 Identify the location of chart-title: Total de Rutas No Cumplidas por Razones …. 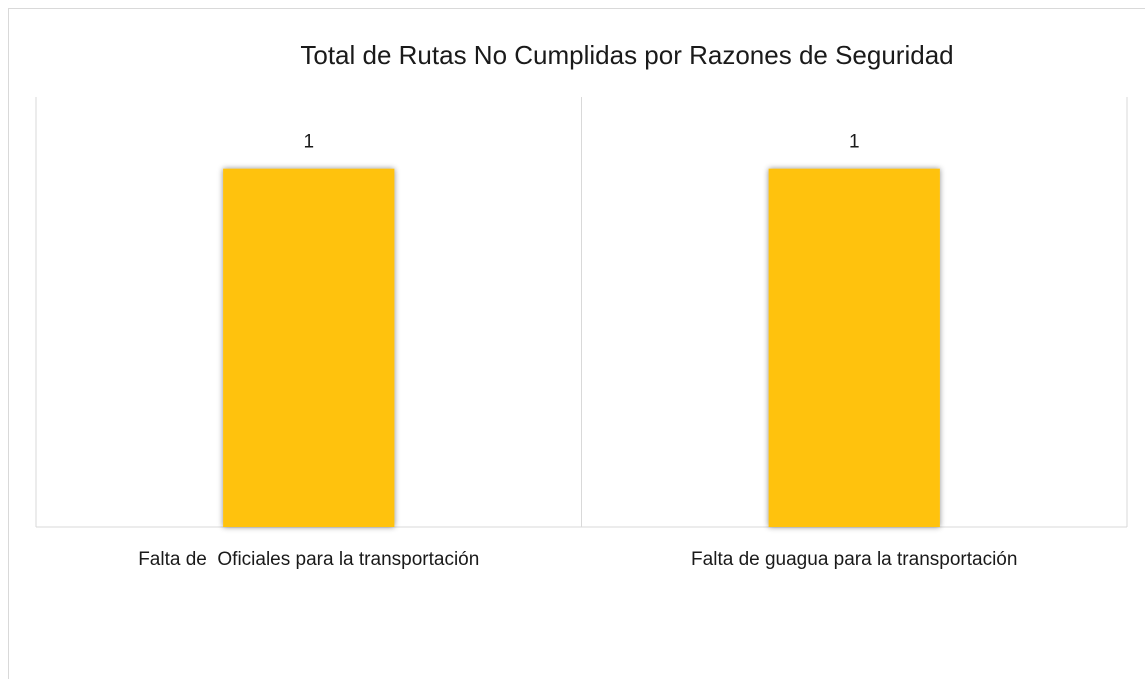
(626, 55).